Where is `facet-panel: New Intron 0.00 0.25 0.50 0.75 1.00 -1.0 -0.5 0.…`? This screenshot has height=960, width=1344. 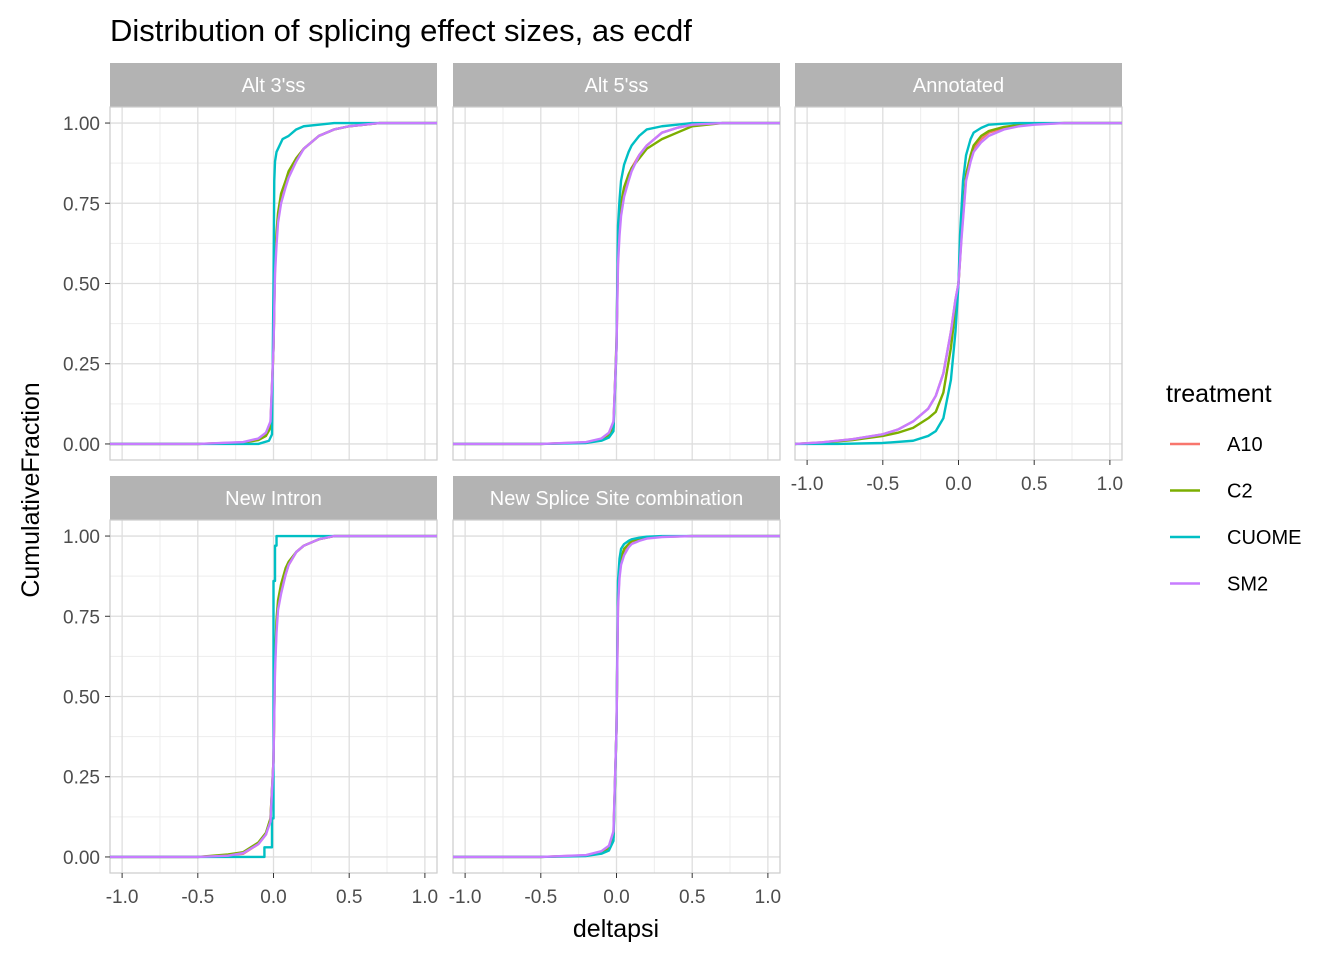 facet-panel: New Intron 0.00 0.25 0.50 0.75 1.00 -1.0 -0.5 0.… is located at coordinates (250, 692).